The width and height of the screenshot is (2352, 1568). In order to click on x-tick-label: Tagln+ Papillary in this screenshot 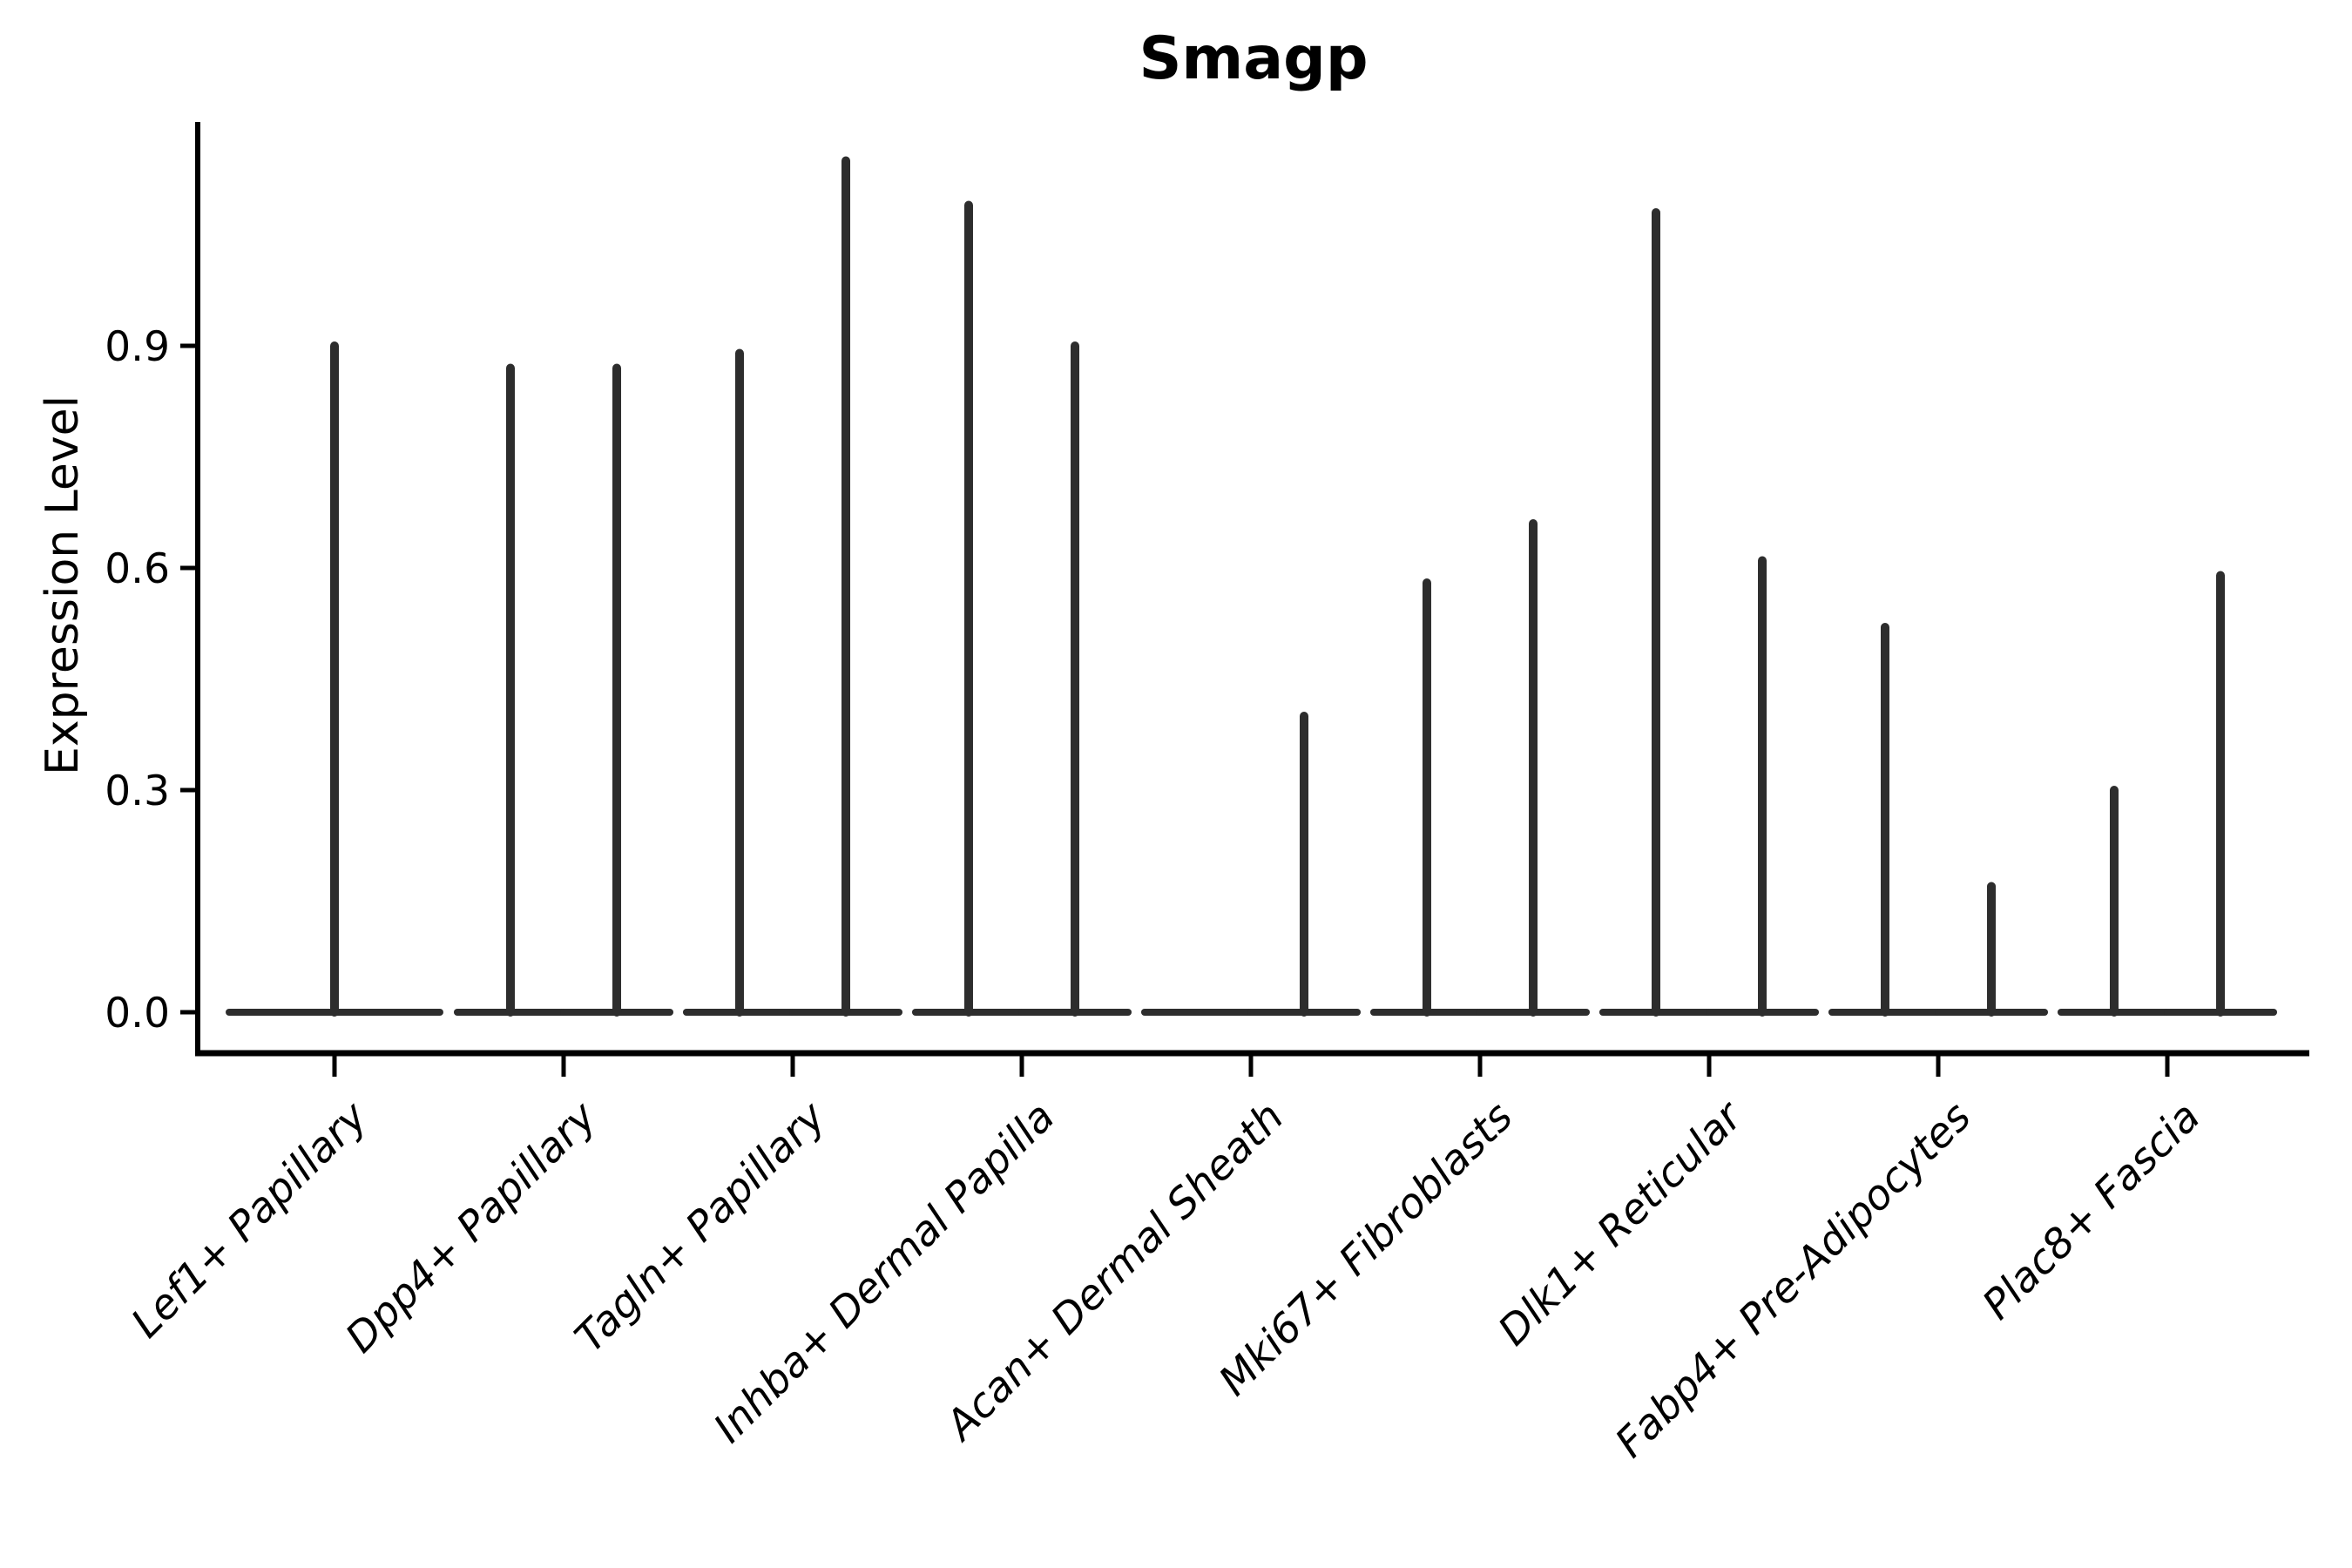, I will do `click(701, 1227)`.